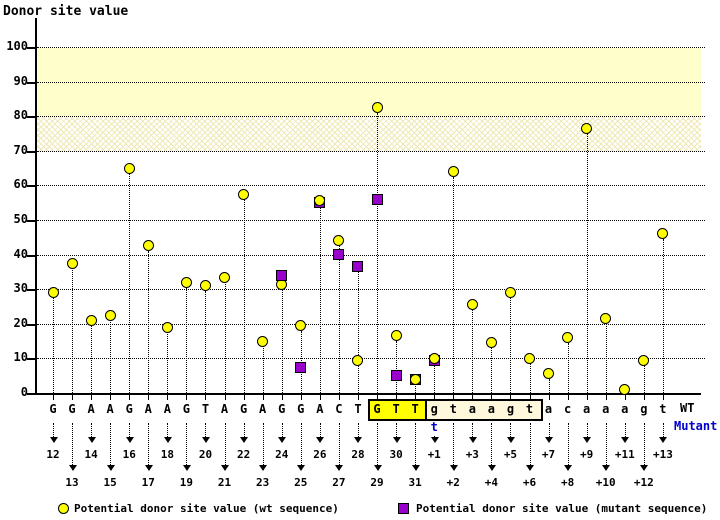 The width and height of the screenshot is (720, 520). What do you see at coordinates (20, 322) in the screenshot?
I see `y-tick-label: 20` at bounding box center [20, 322].